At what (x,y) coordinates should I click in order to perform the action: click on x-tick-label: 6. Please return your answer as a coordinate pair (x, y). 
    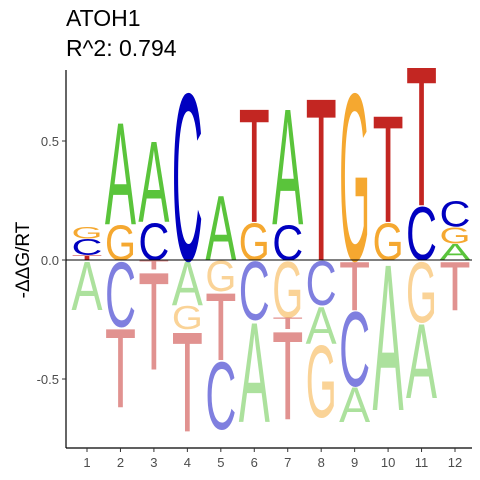
    Looking at the image, I should click on (254, 462).